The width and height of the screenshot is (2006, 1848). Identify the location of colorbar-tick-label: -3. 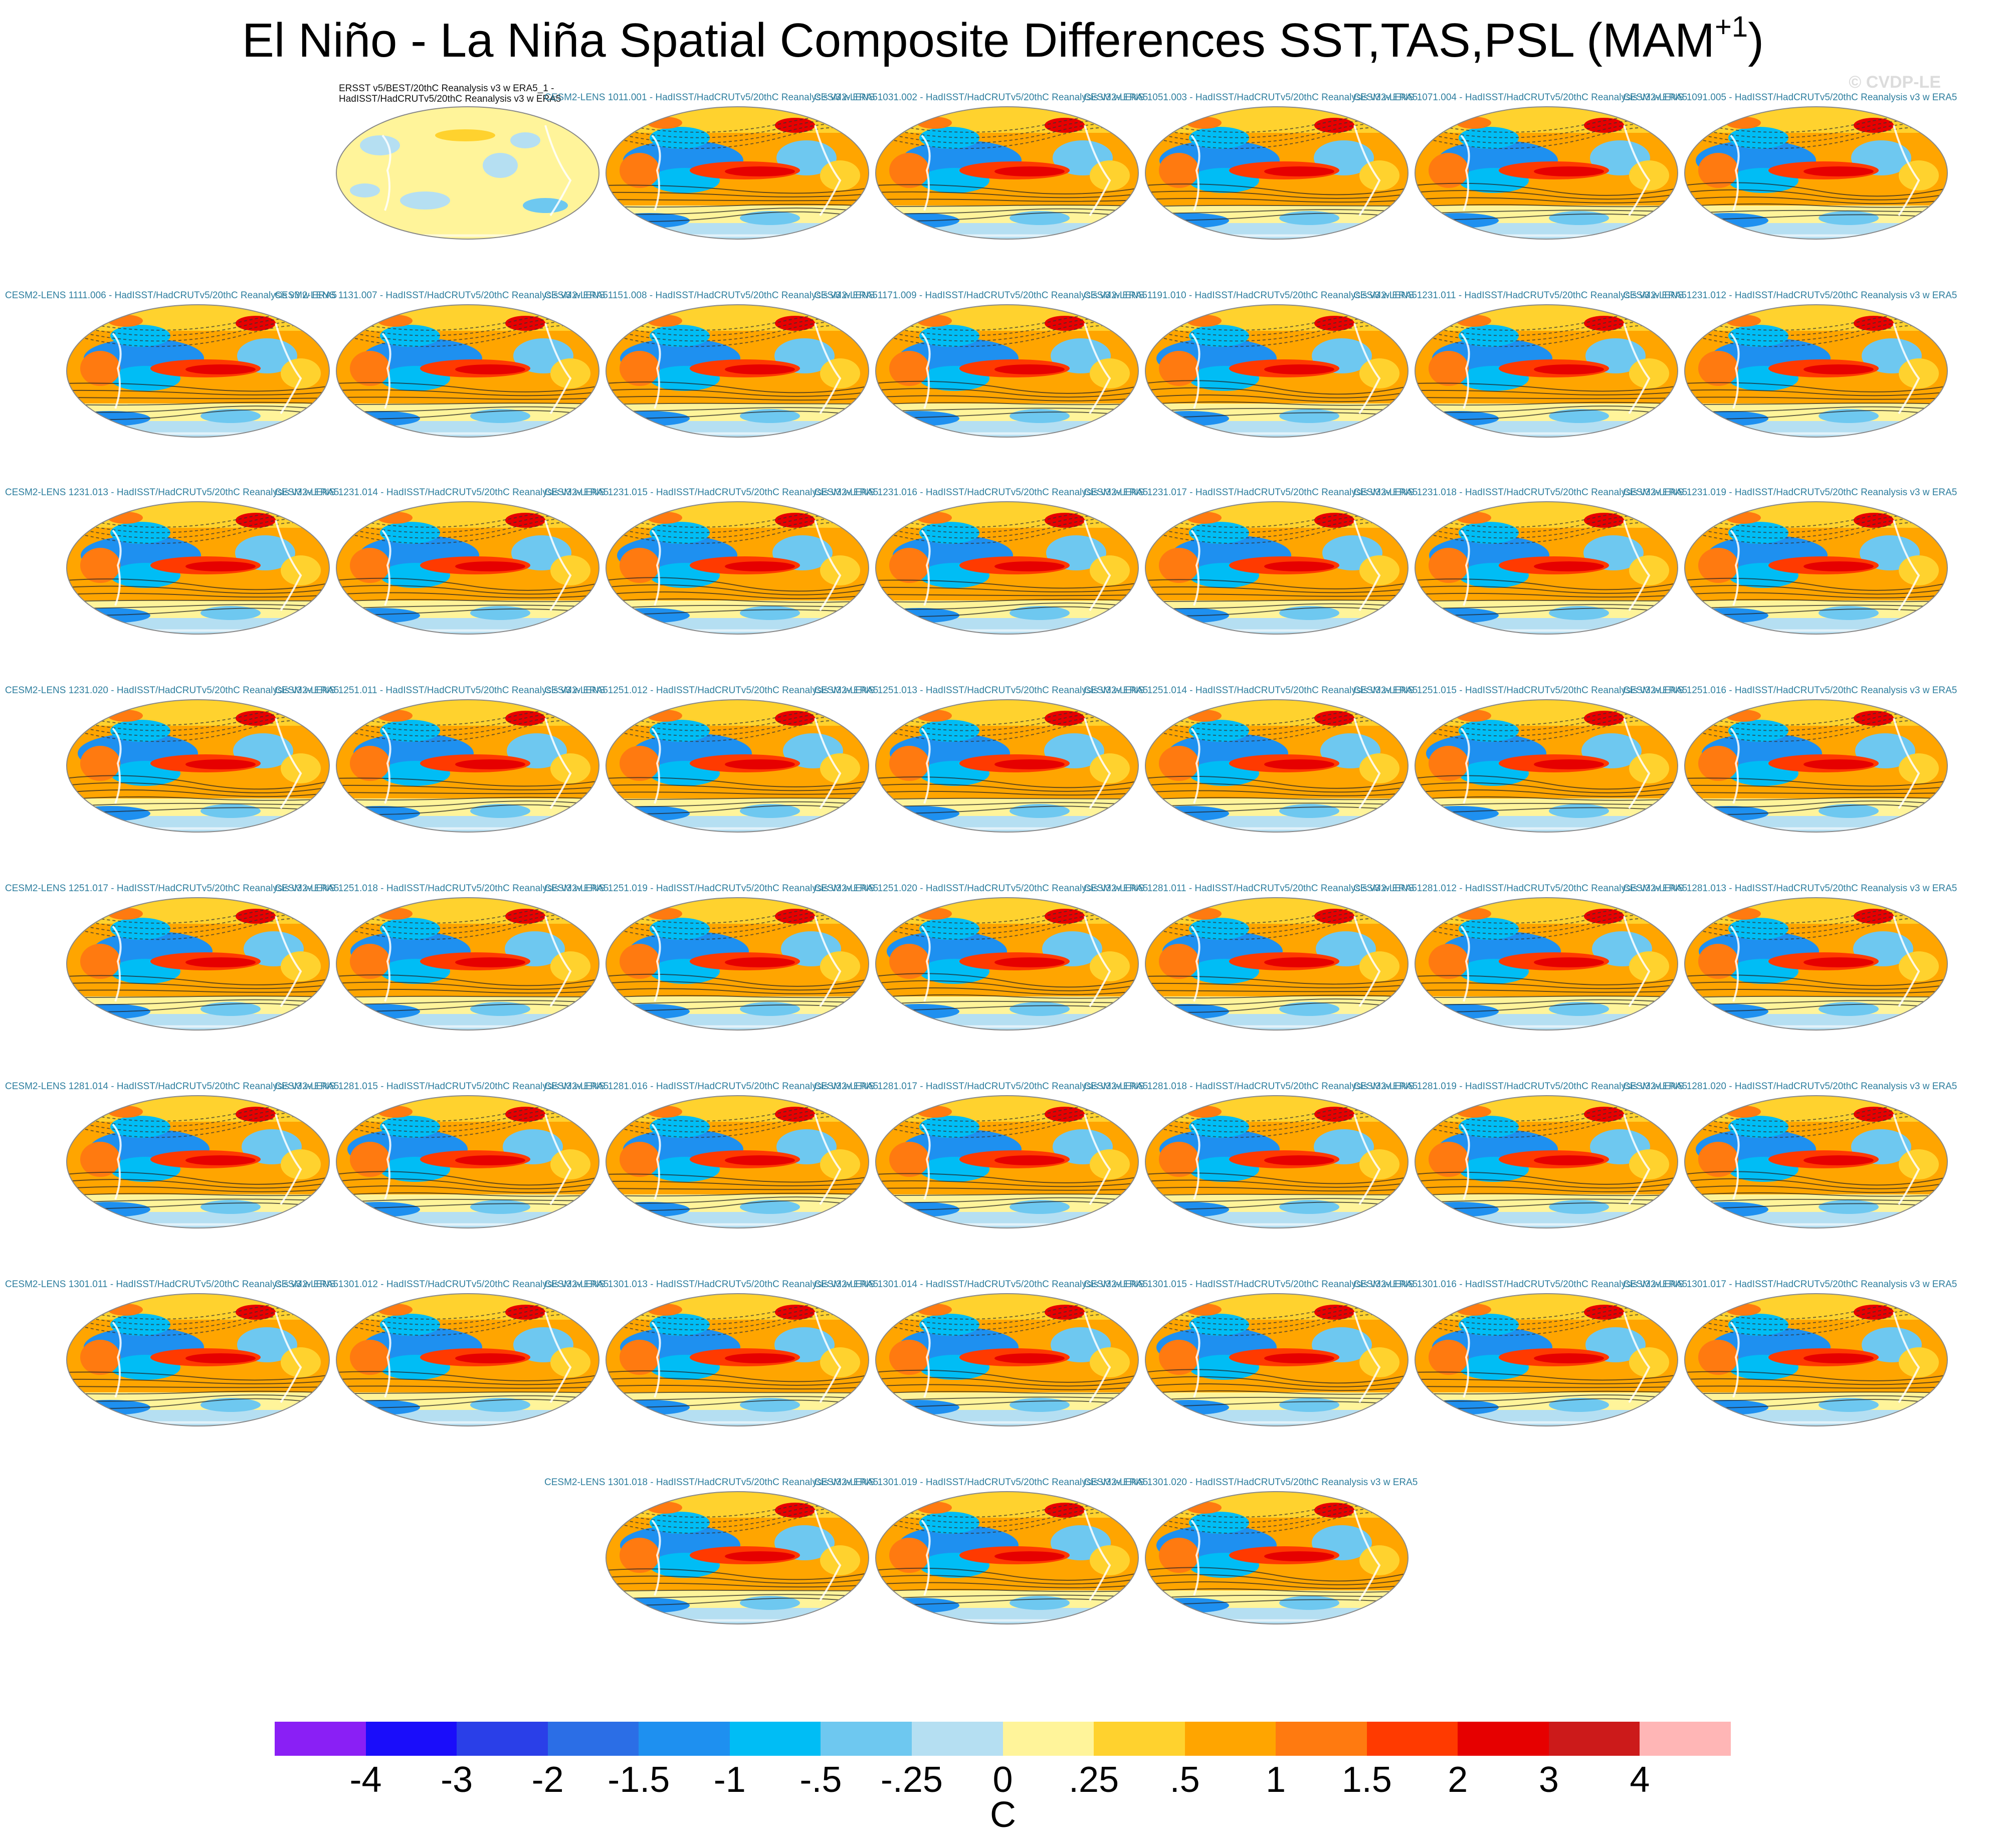
(457, 1780).